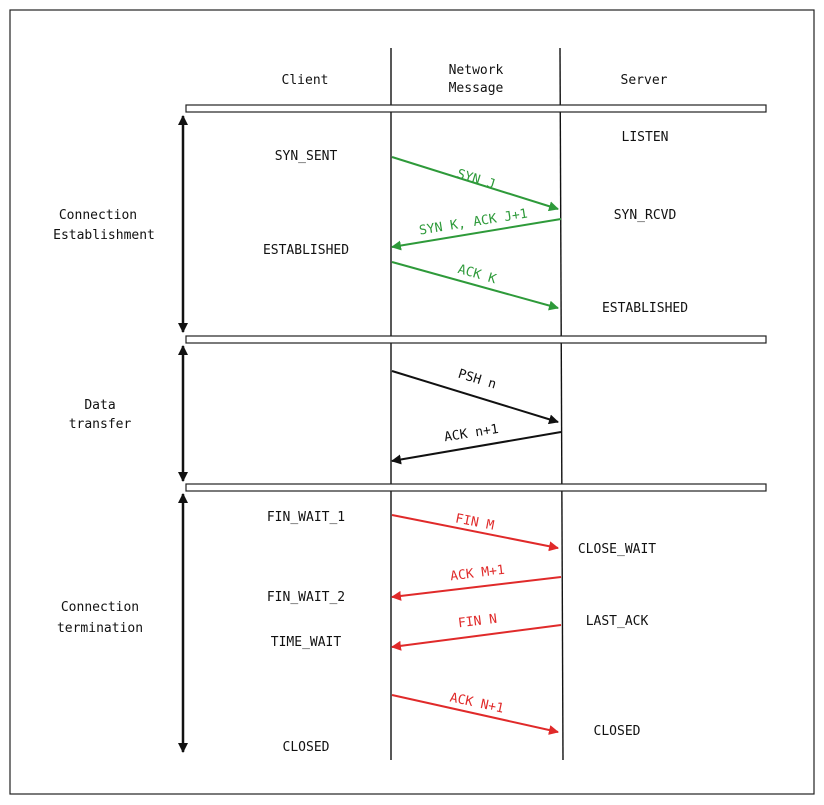 This screenshot has height=805, width=824. What do you see at coordinates (99, 405) in the screenshot?
I see `phase-label-transfer-line1: Data` at bounding box center [99, 405].